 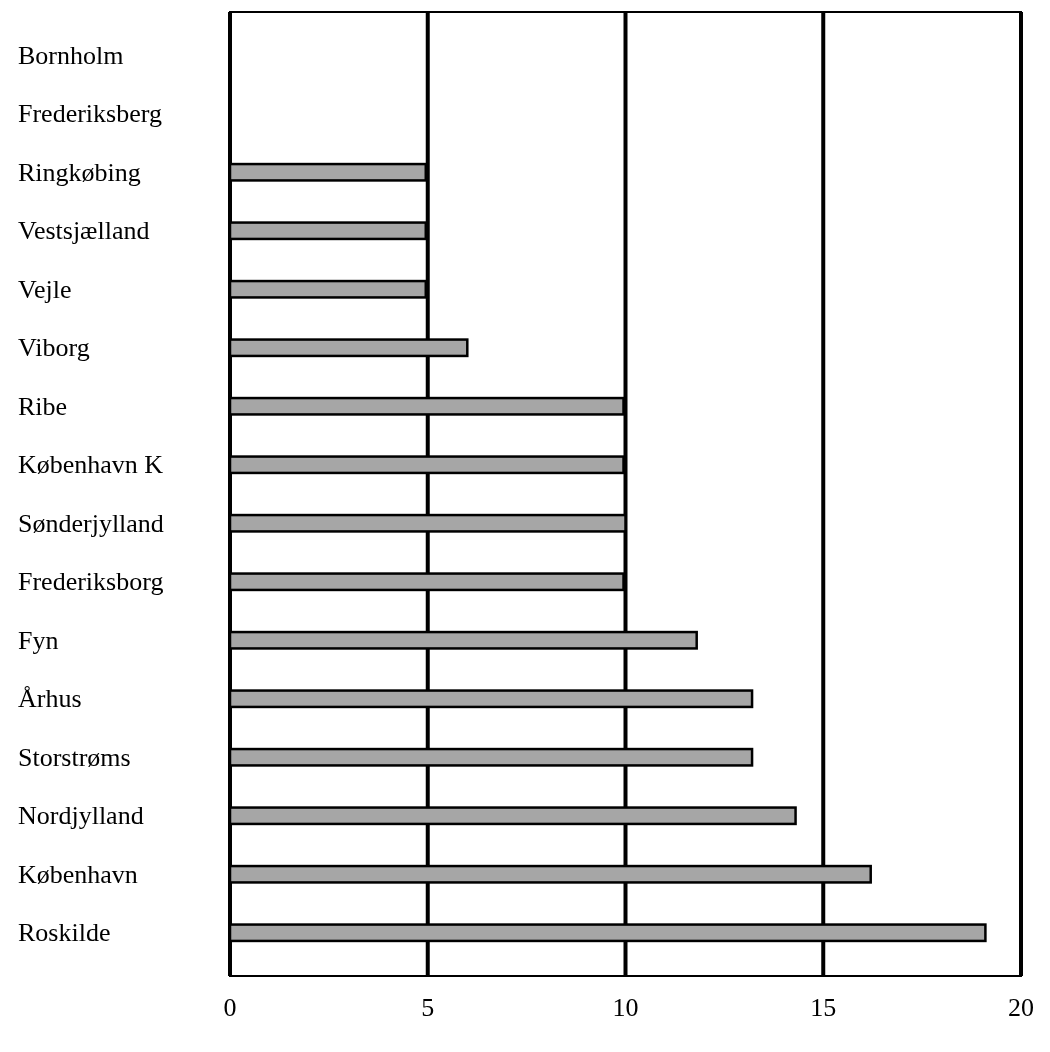 I want to click on y-tick-label: Viborg, so click(x=54, y=348).